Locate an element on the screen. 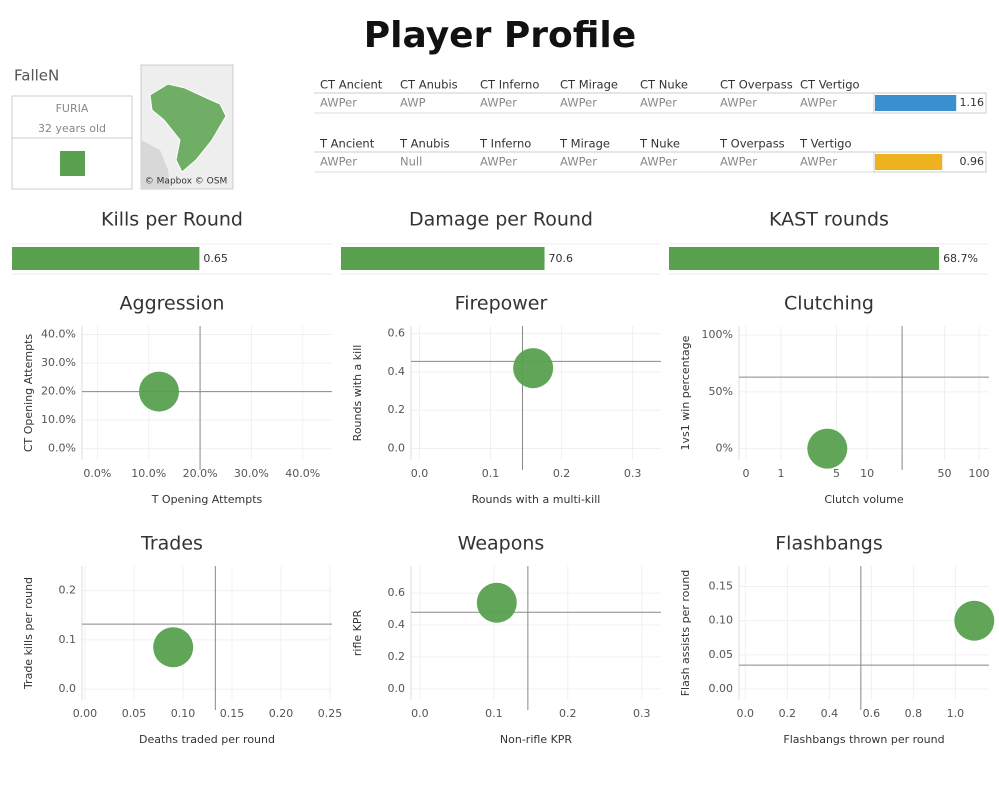 The width and height of the screenshot is (999, 799). x-tick-label: 1.0 is located at coordinates (956, 713).